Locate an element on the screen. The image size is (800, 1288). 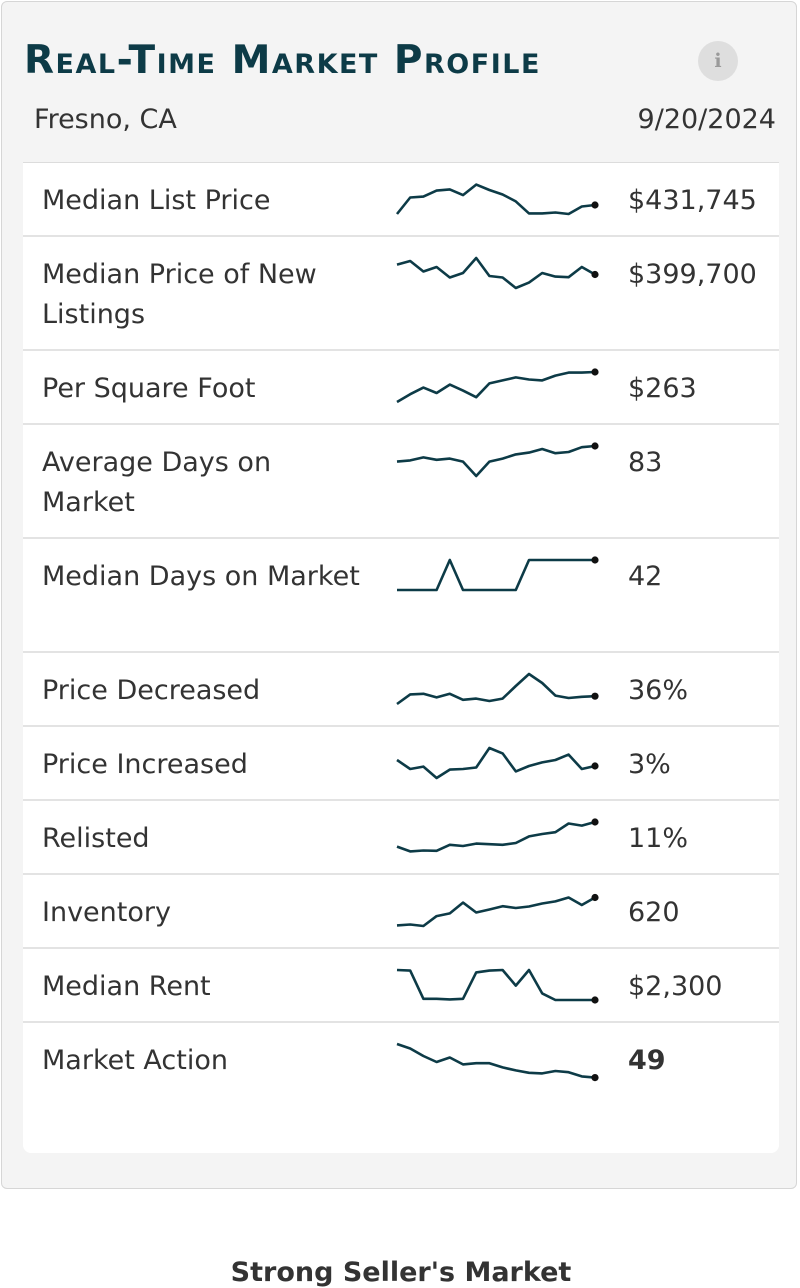
metric-row: Price Decreased 36% is located at coordinates (401, 690).